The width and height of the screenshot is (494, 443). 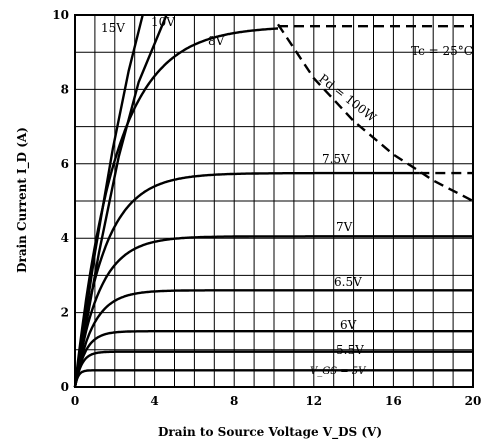 I want to click on y-tick-label: 2, so click(x=65, y=313).